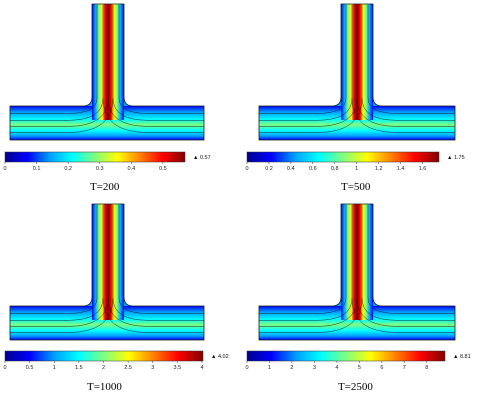 Image resolution: width=480 pixels, height=410 pixels. What do you see at coordinates (356, 187) in the screenshot?
I see `time-label: T=500` at bounding box center [356, 187].